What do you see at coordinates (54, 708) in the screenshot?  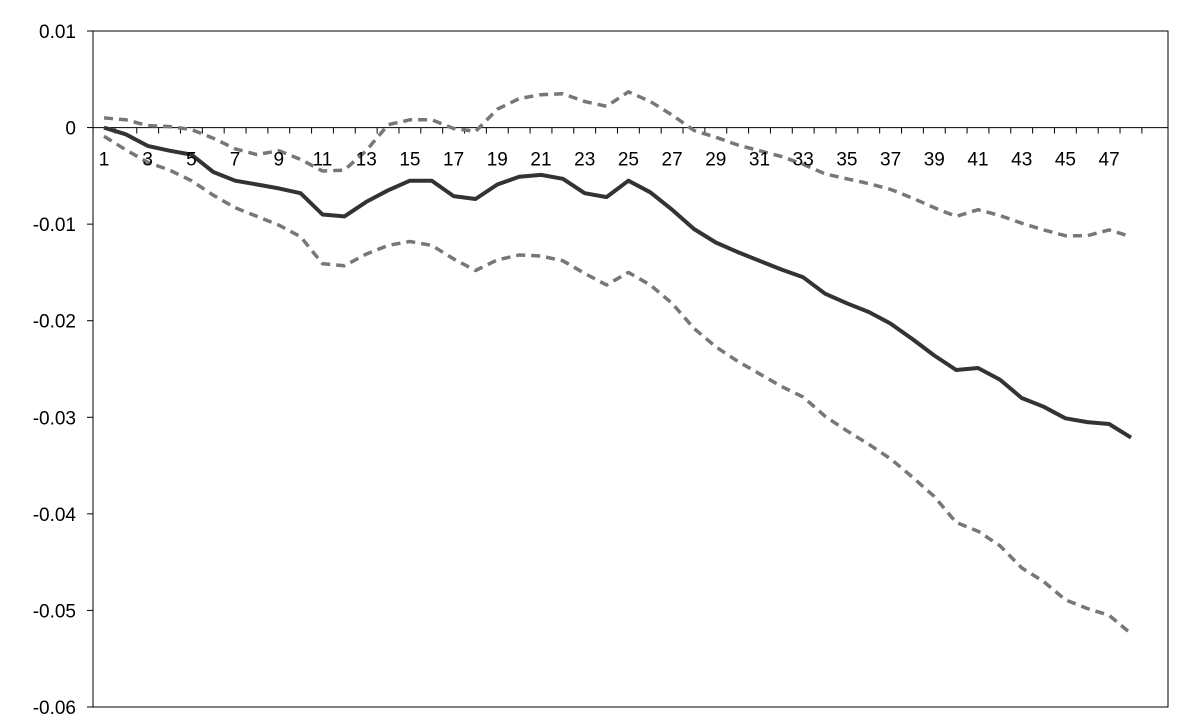 I see `y-tick-label: -0.06` at bounding box center [54, 708].